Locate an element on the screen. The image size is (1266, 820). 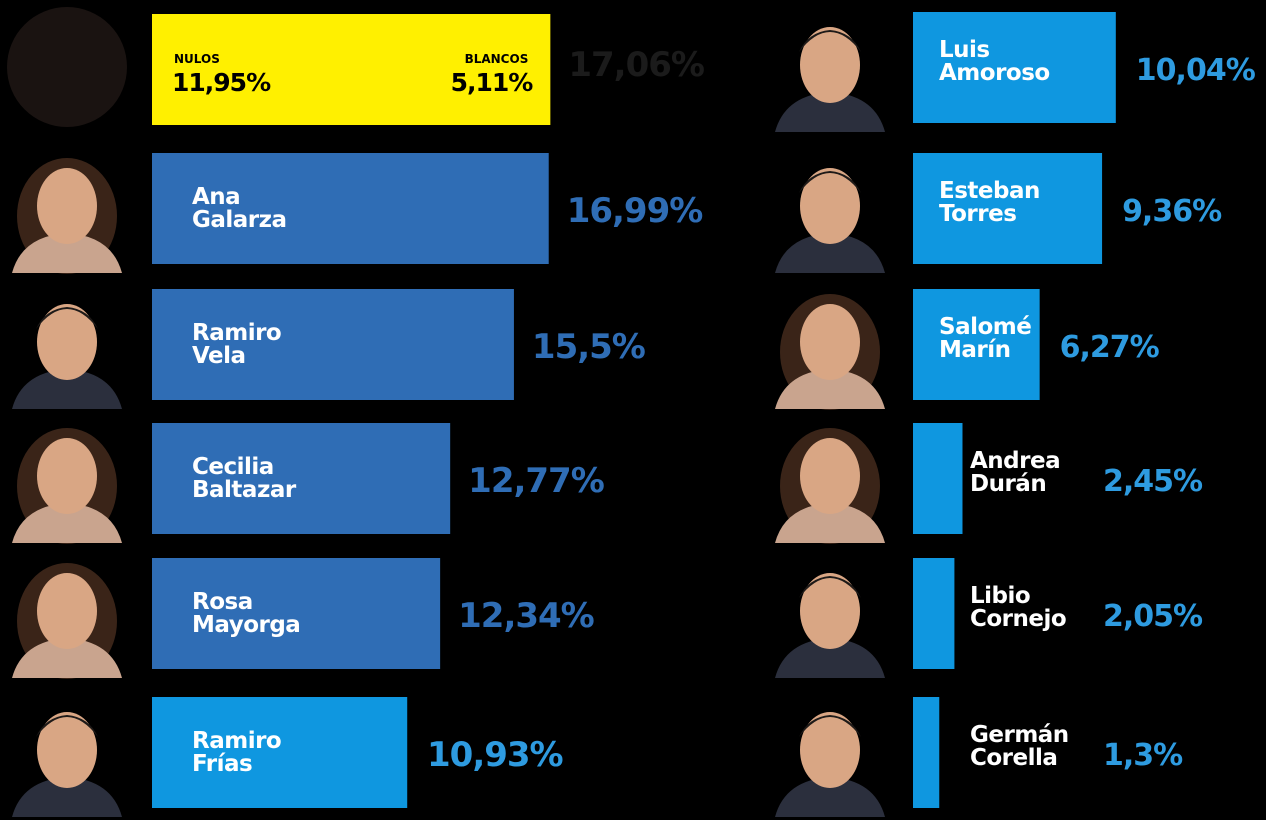
candidate-last-name: Corella is located at coordinates (1013, 758).